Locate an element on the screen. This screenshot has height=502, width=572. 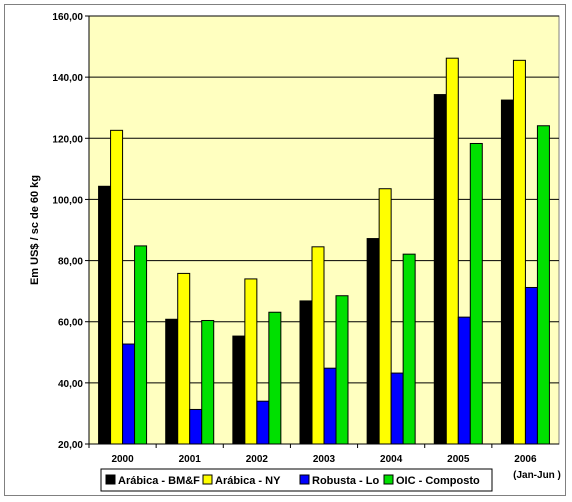
x-tick-label-2004: 2004 is located at coordinates (391, 459).